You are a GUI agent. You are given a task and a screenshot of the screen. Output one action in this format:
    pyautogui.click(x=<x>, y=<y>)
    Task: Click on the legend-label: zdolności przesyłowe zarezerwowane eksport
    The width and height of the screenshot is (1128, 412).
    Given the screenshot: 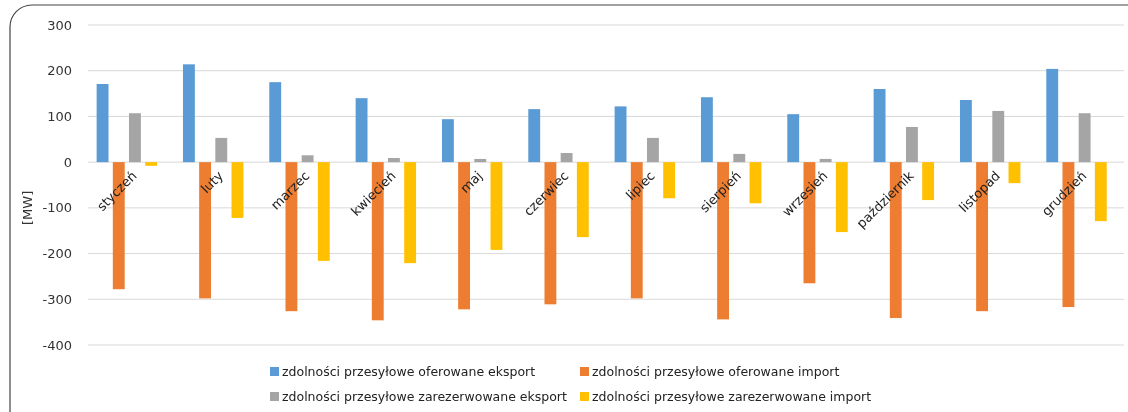 What is the action you would take?
    pyautogui.click(x=425, y=397)
    